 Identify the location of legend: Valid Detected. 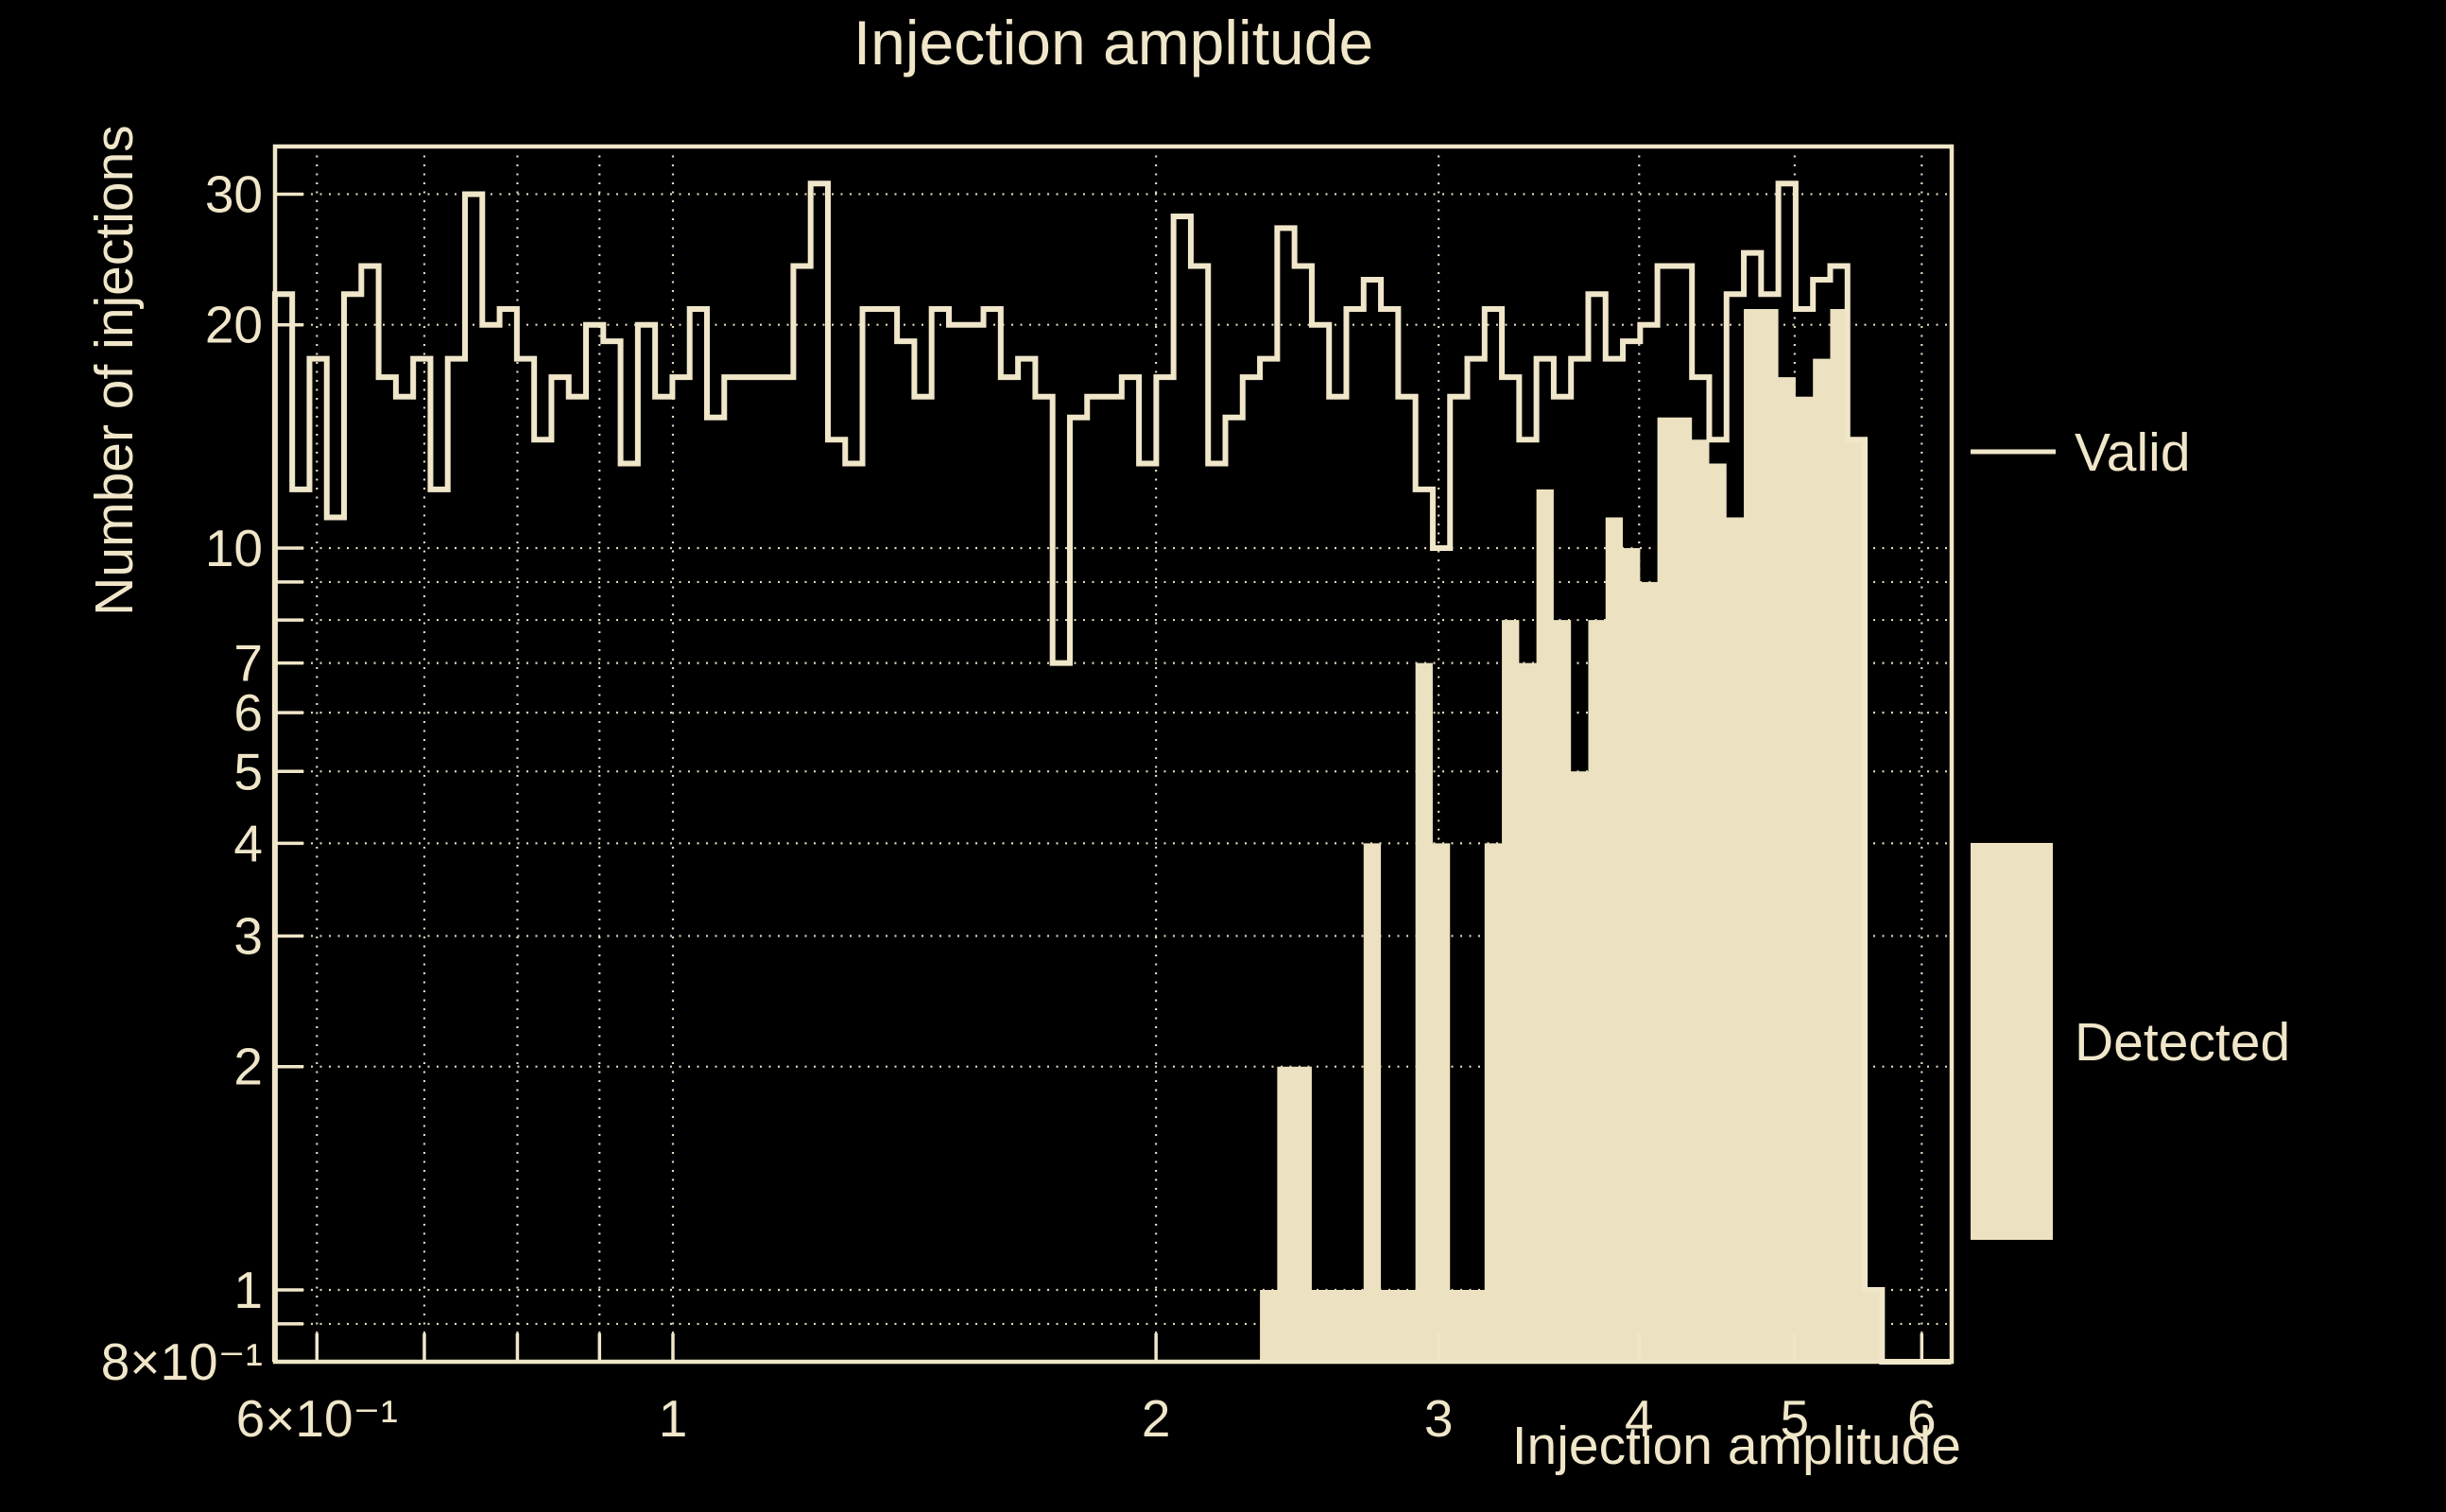
(2130, 831).